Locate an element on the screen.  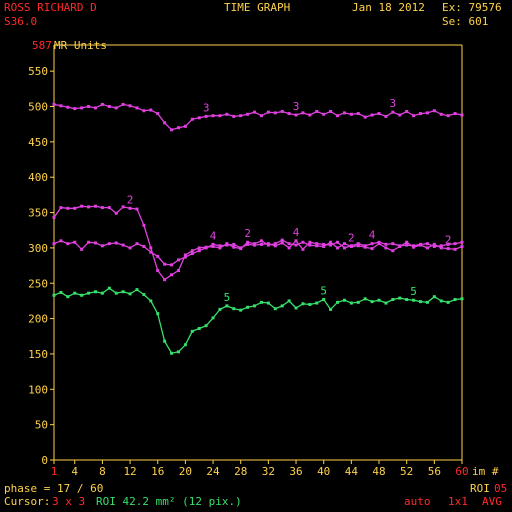
x-tick-label: 40 is located at coordinates (323, 471).